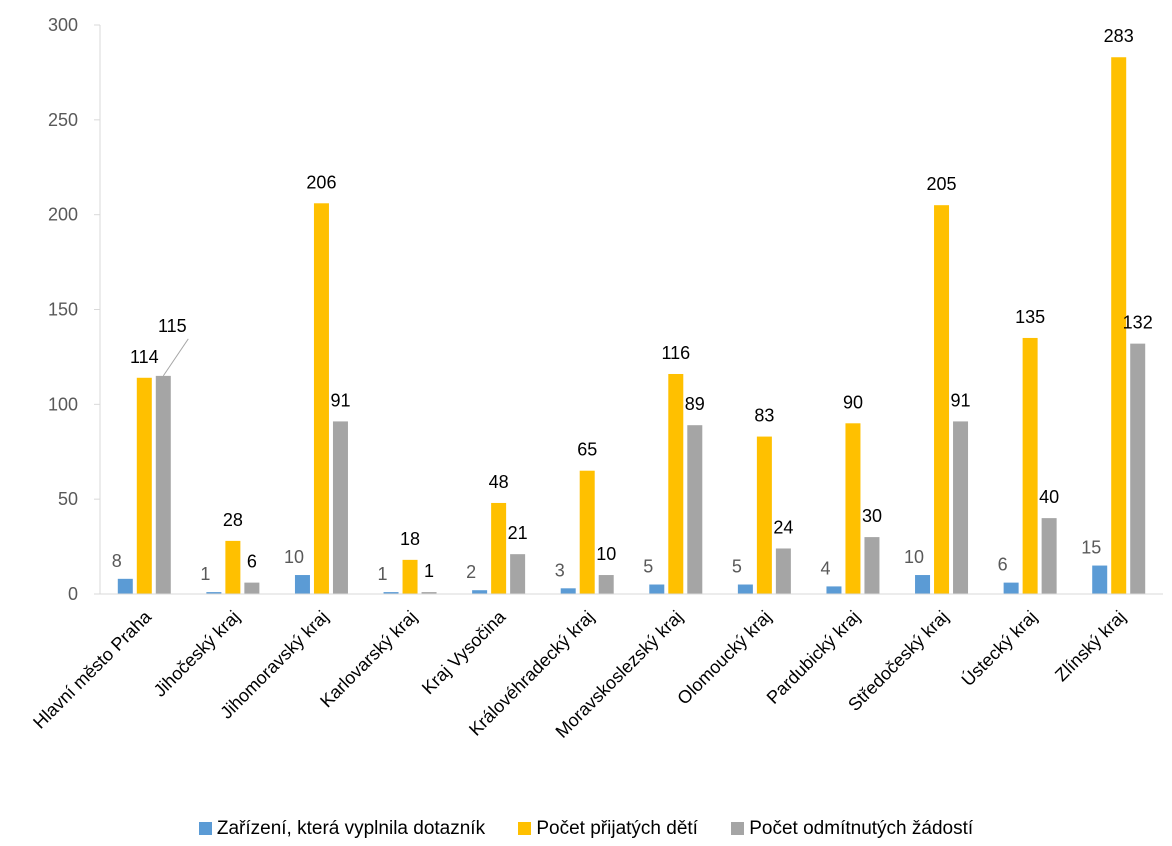 Image resolution: width=1172 pixels, height=846 pixels. I want to click on category-label-4: Kraj Vysočina, so click(464, 652).